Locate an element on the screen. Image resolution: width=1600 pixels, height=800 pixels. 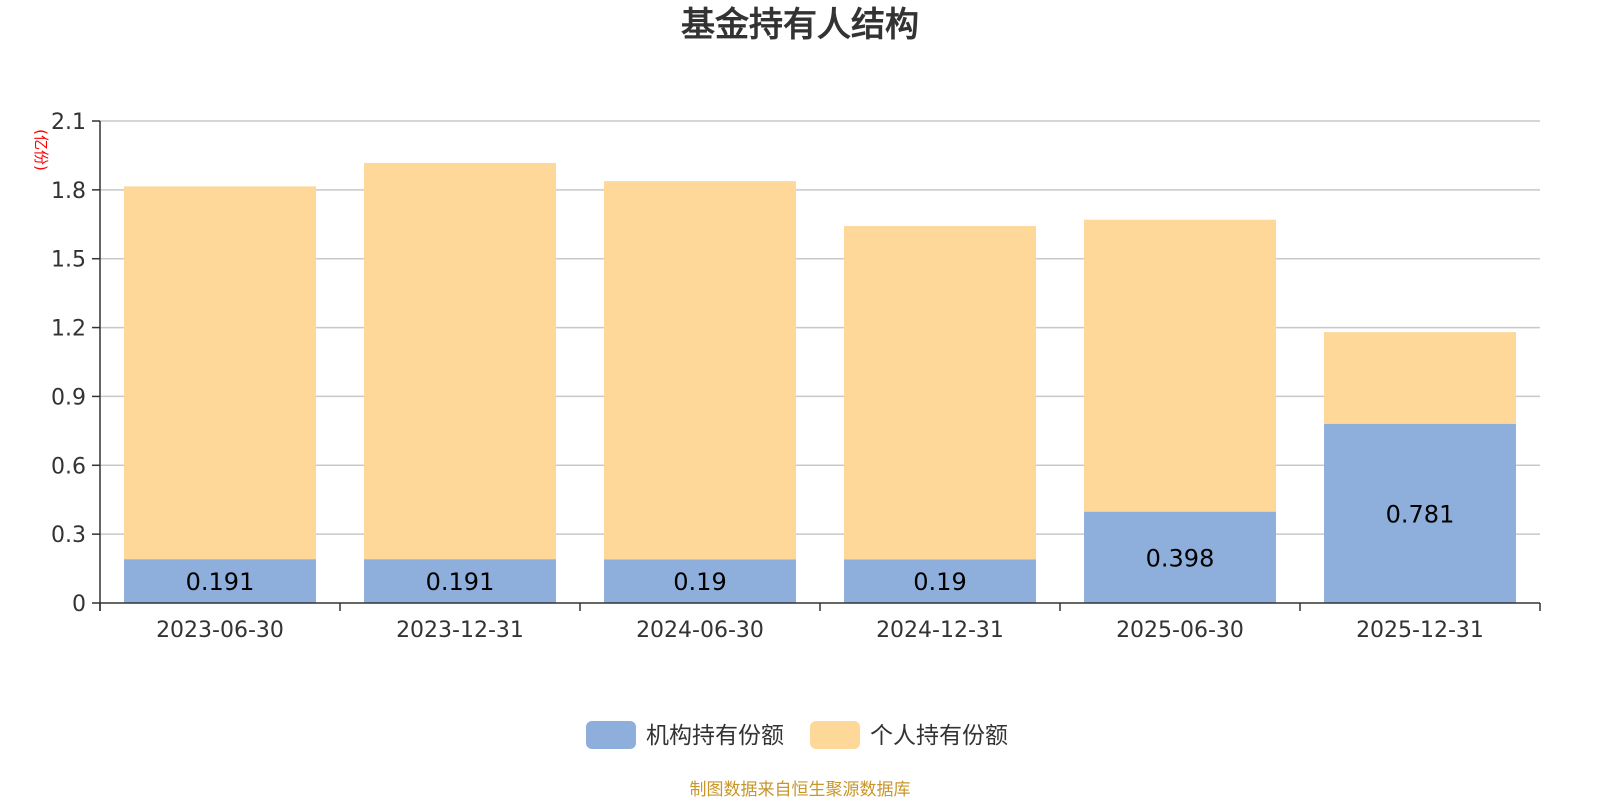
x-tick-label: 2023-12-31 is located at coordinates (460, 630).